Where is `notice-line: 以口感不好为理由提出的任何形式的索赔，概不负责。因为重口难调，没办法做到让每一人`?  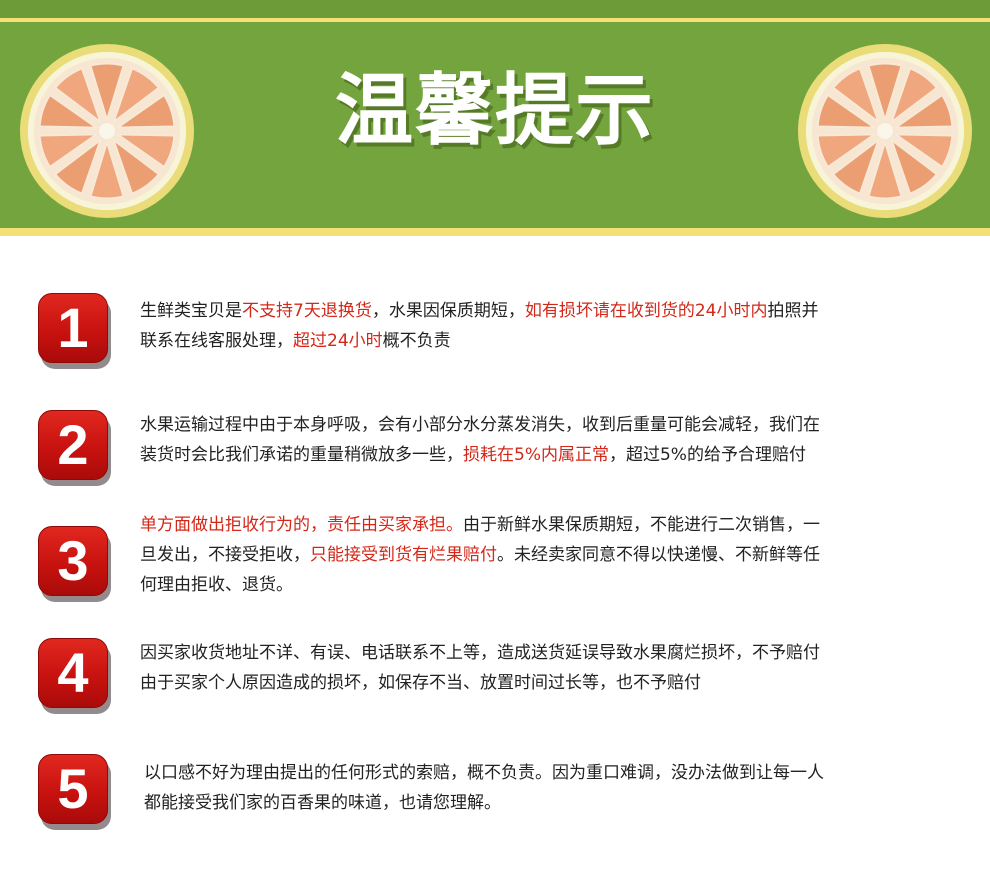
notice-line: 以口感不好为理由提出的任何形式的索赔，概不负责。因为重口难调，没办法做到让每一人 is located at coordinates (549, 773).